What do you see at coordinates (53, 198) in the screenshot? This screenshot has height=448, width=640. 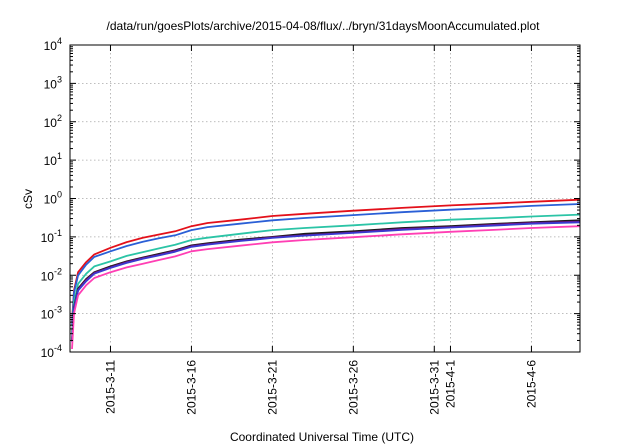 I see `y-tick-label: 10⁰` at bounding box center [53, 198].